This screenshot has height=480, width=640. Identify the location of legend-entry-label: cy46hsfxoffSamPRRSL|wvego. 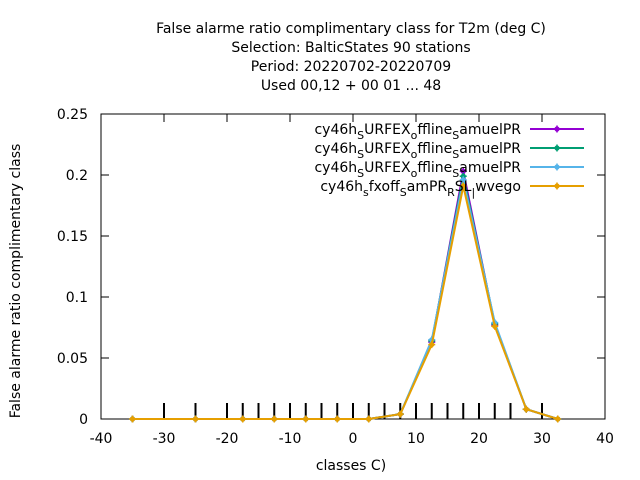
(420, 189).